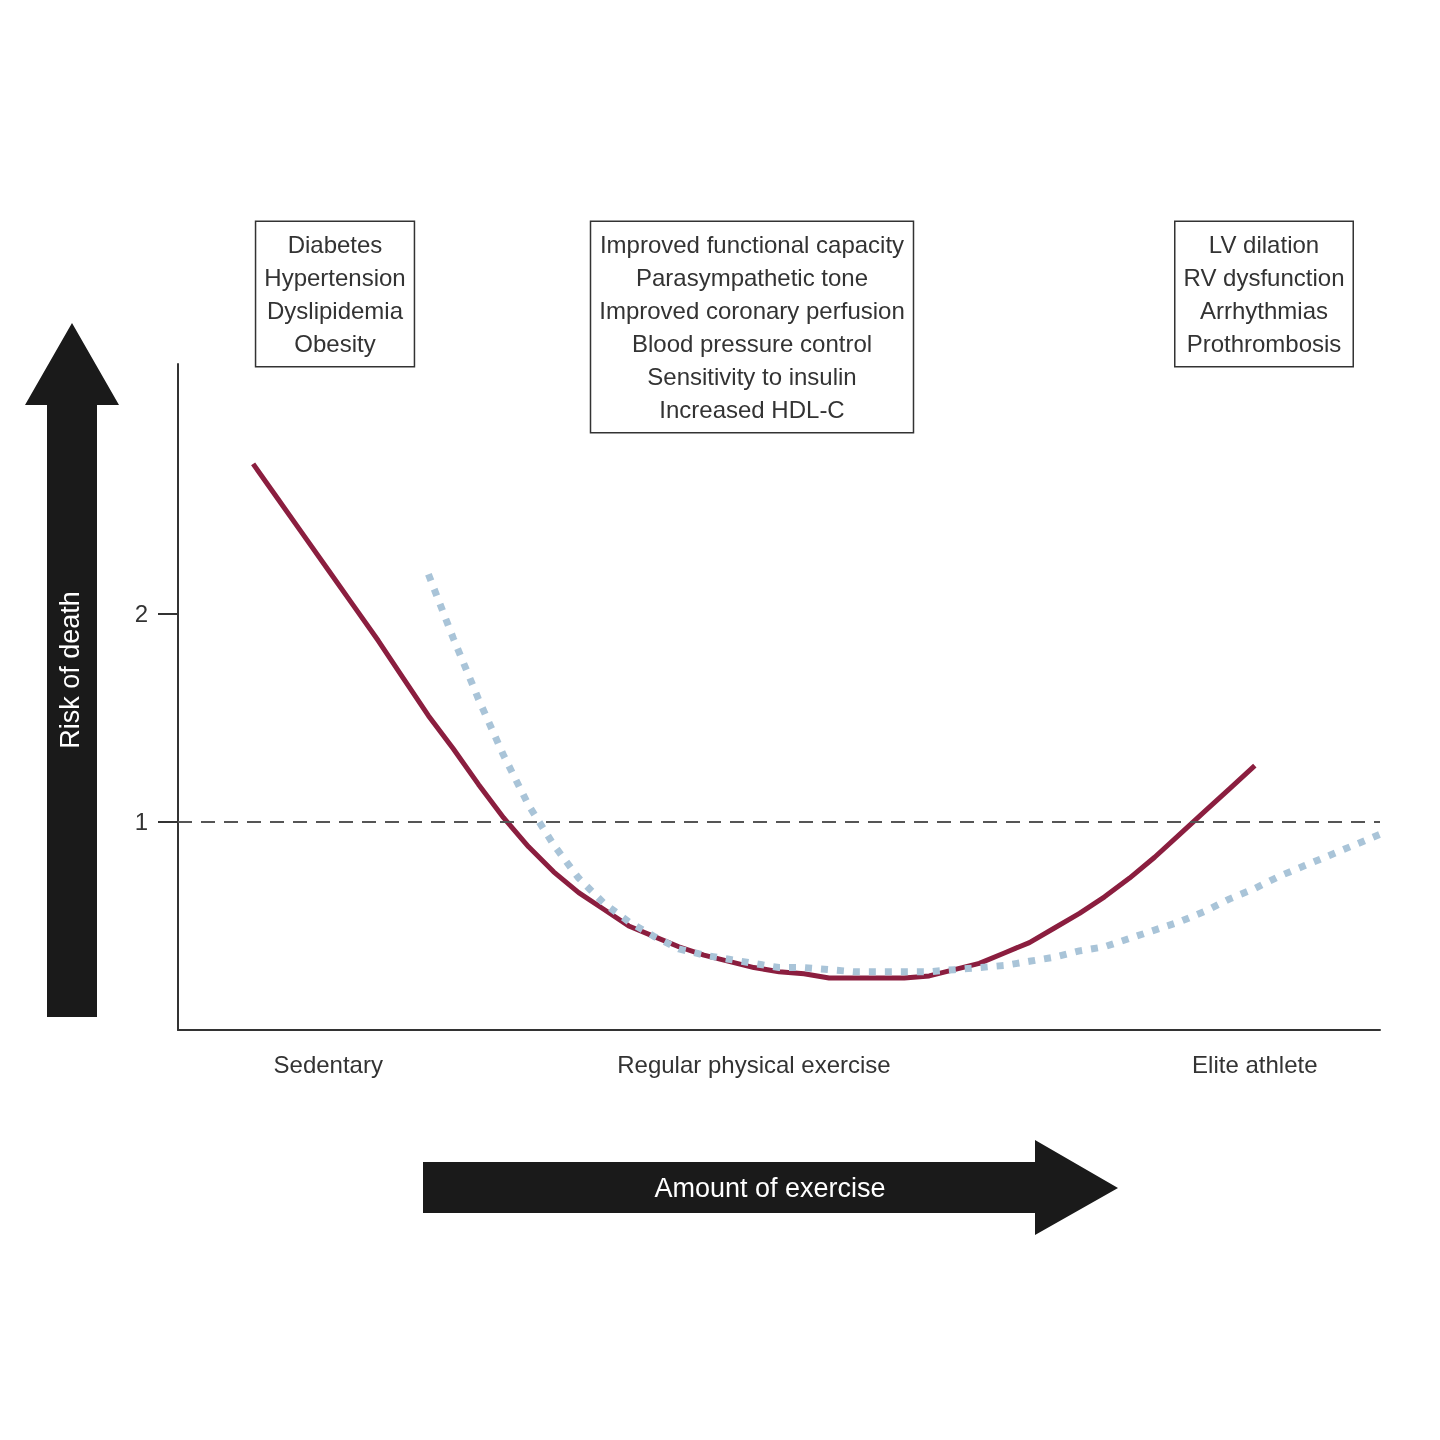  I want to click on text: Diabetes Hypertension Dyslipidemia Obesity, so click(335, 294).